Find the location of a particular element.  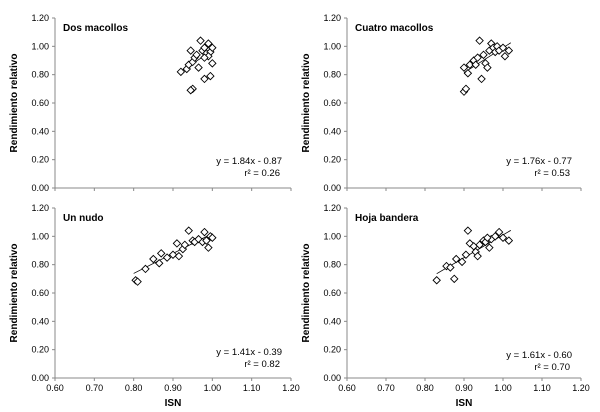

regression-equation: y = 1.61x - 0.60 is located at coordinates (539, 355).